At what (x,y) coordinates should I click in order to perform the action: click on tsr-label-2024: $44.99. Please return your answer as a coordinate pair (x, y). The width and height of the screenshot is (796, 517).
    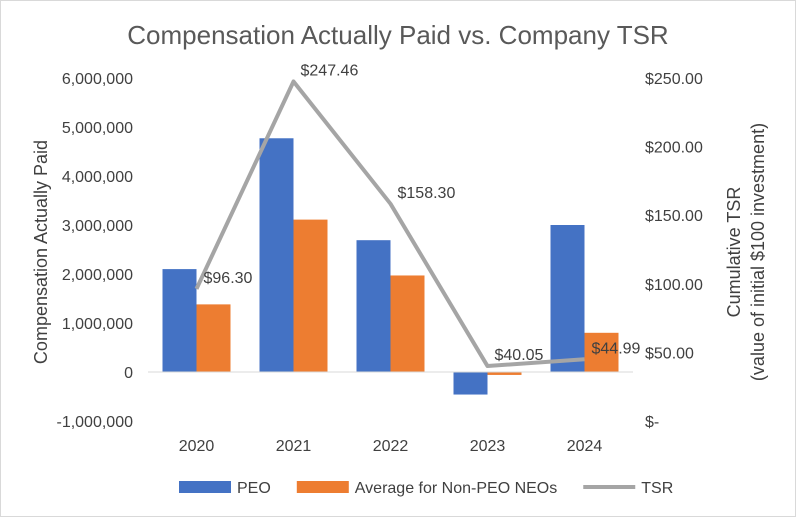
    Looking at the image, I should click on (616, 348).